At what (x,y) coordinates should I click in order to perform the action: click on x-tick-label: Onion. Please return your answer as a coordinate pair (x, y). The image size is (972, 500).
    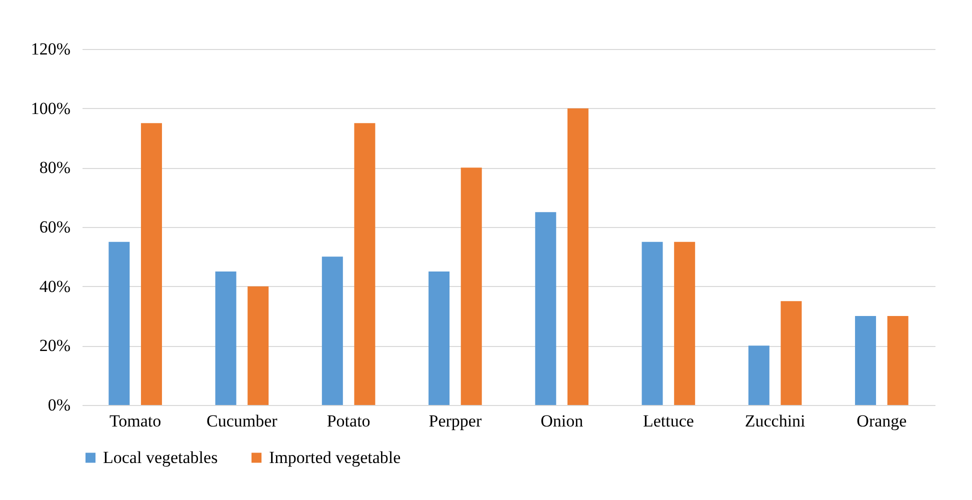
    Looking at the image, I should click on (562, 421).